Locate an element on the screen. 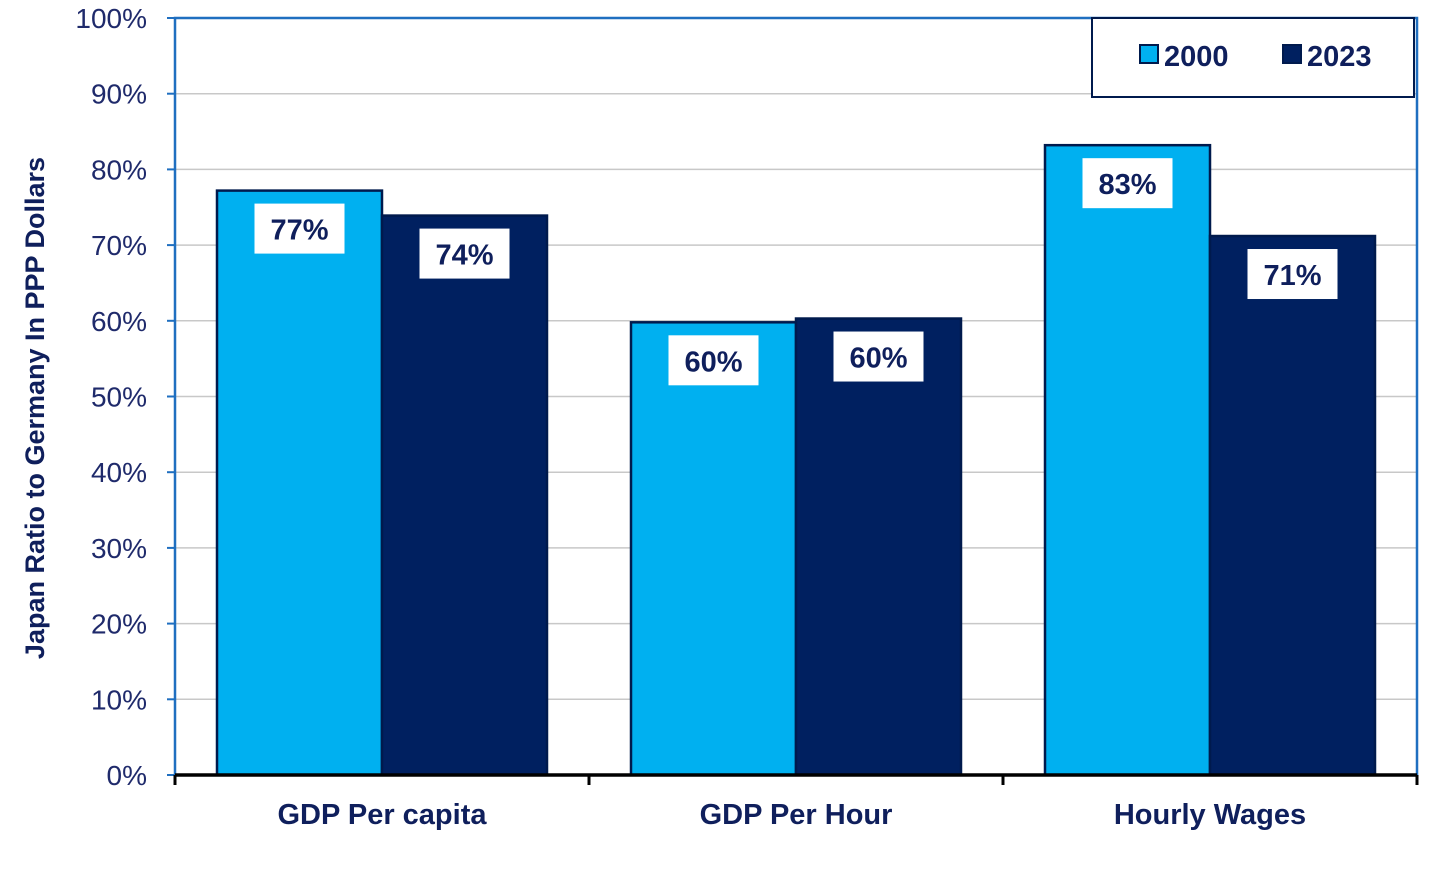 The width and height of the screenshot is (1456, 874). y-tick-label: 60% is located at coordinates (119, 321).